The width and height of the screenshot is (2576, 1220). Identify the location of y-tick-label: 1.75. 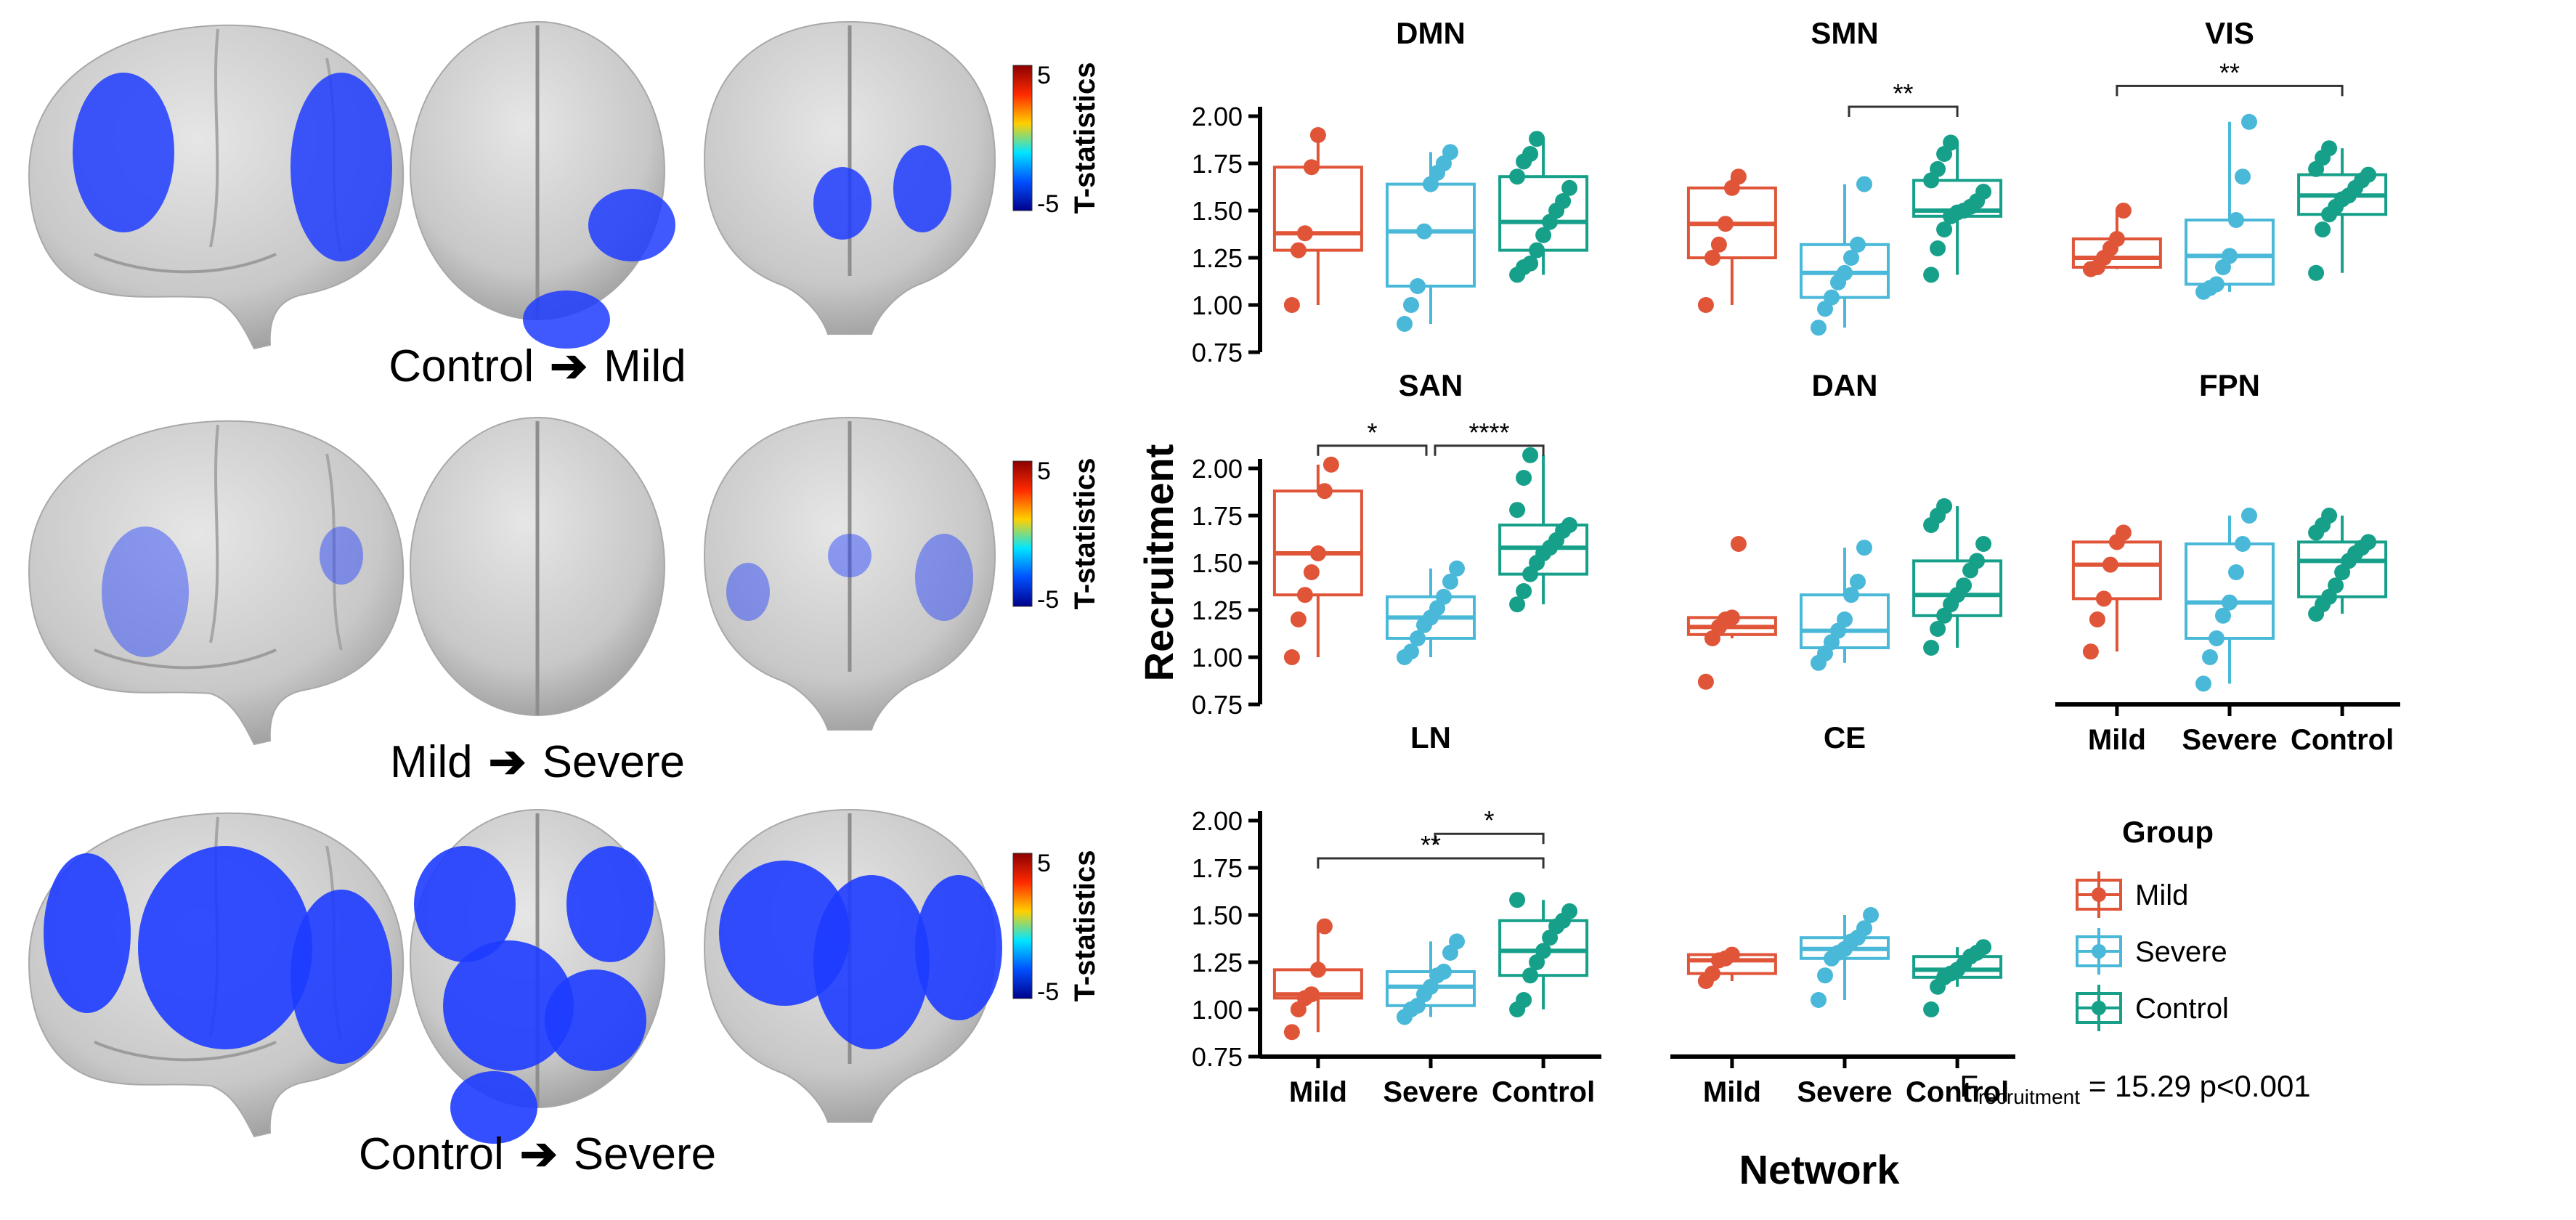
(1217, 516).